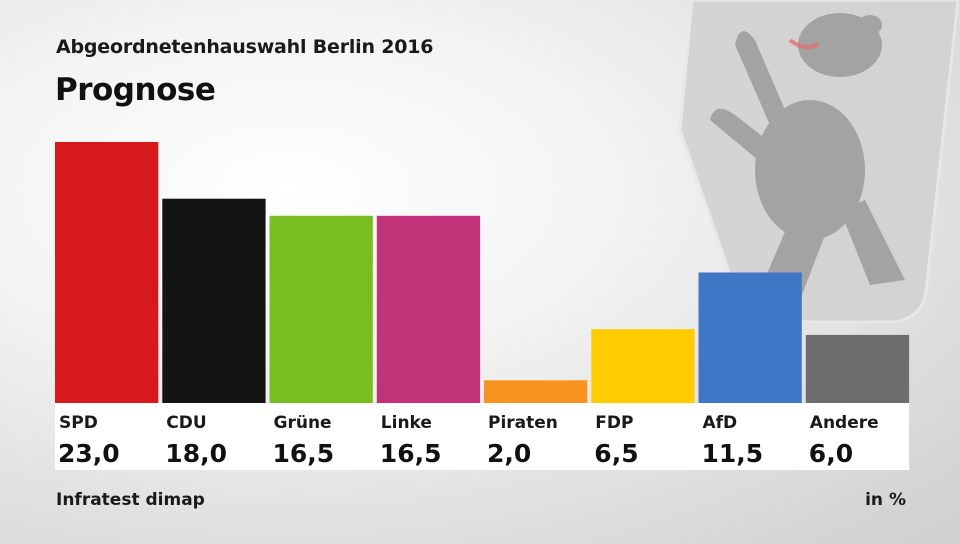  What do you see at coordinates (186, 423) in the screenshot?
I see `category-label-cdu: CDU` at bounding box center [186, 423].